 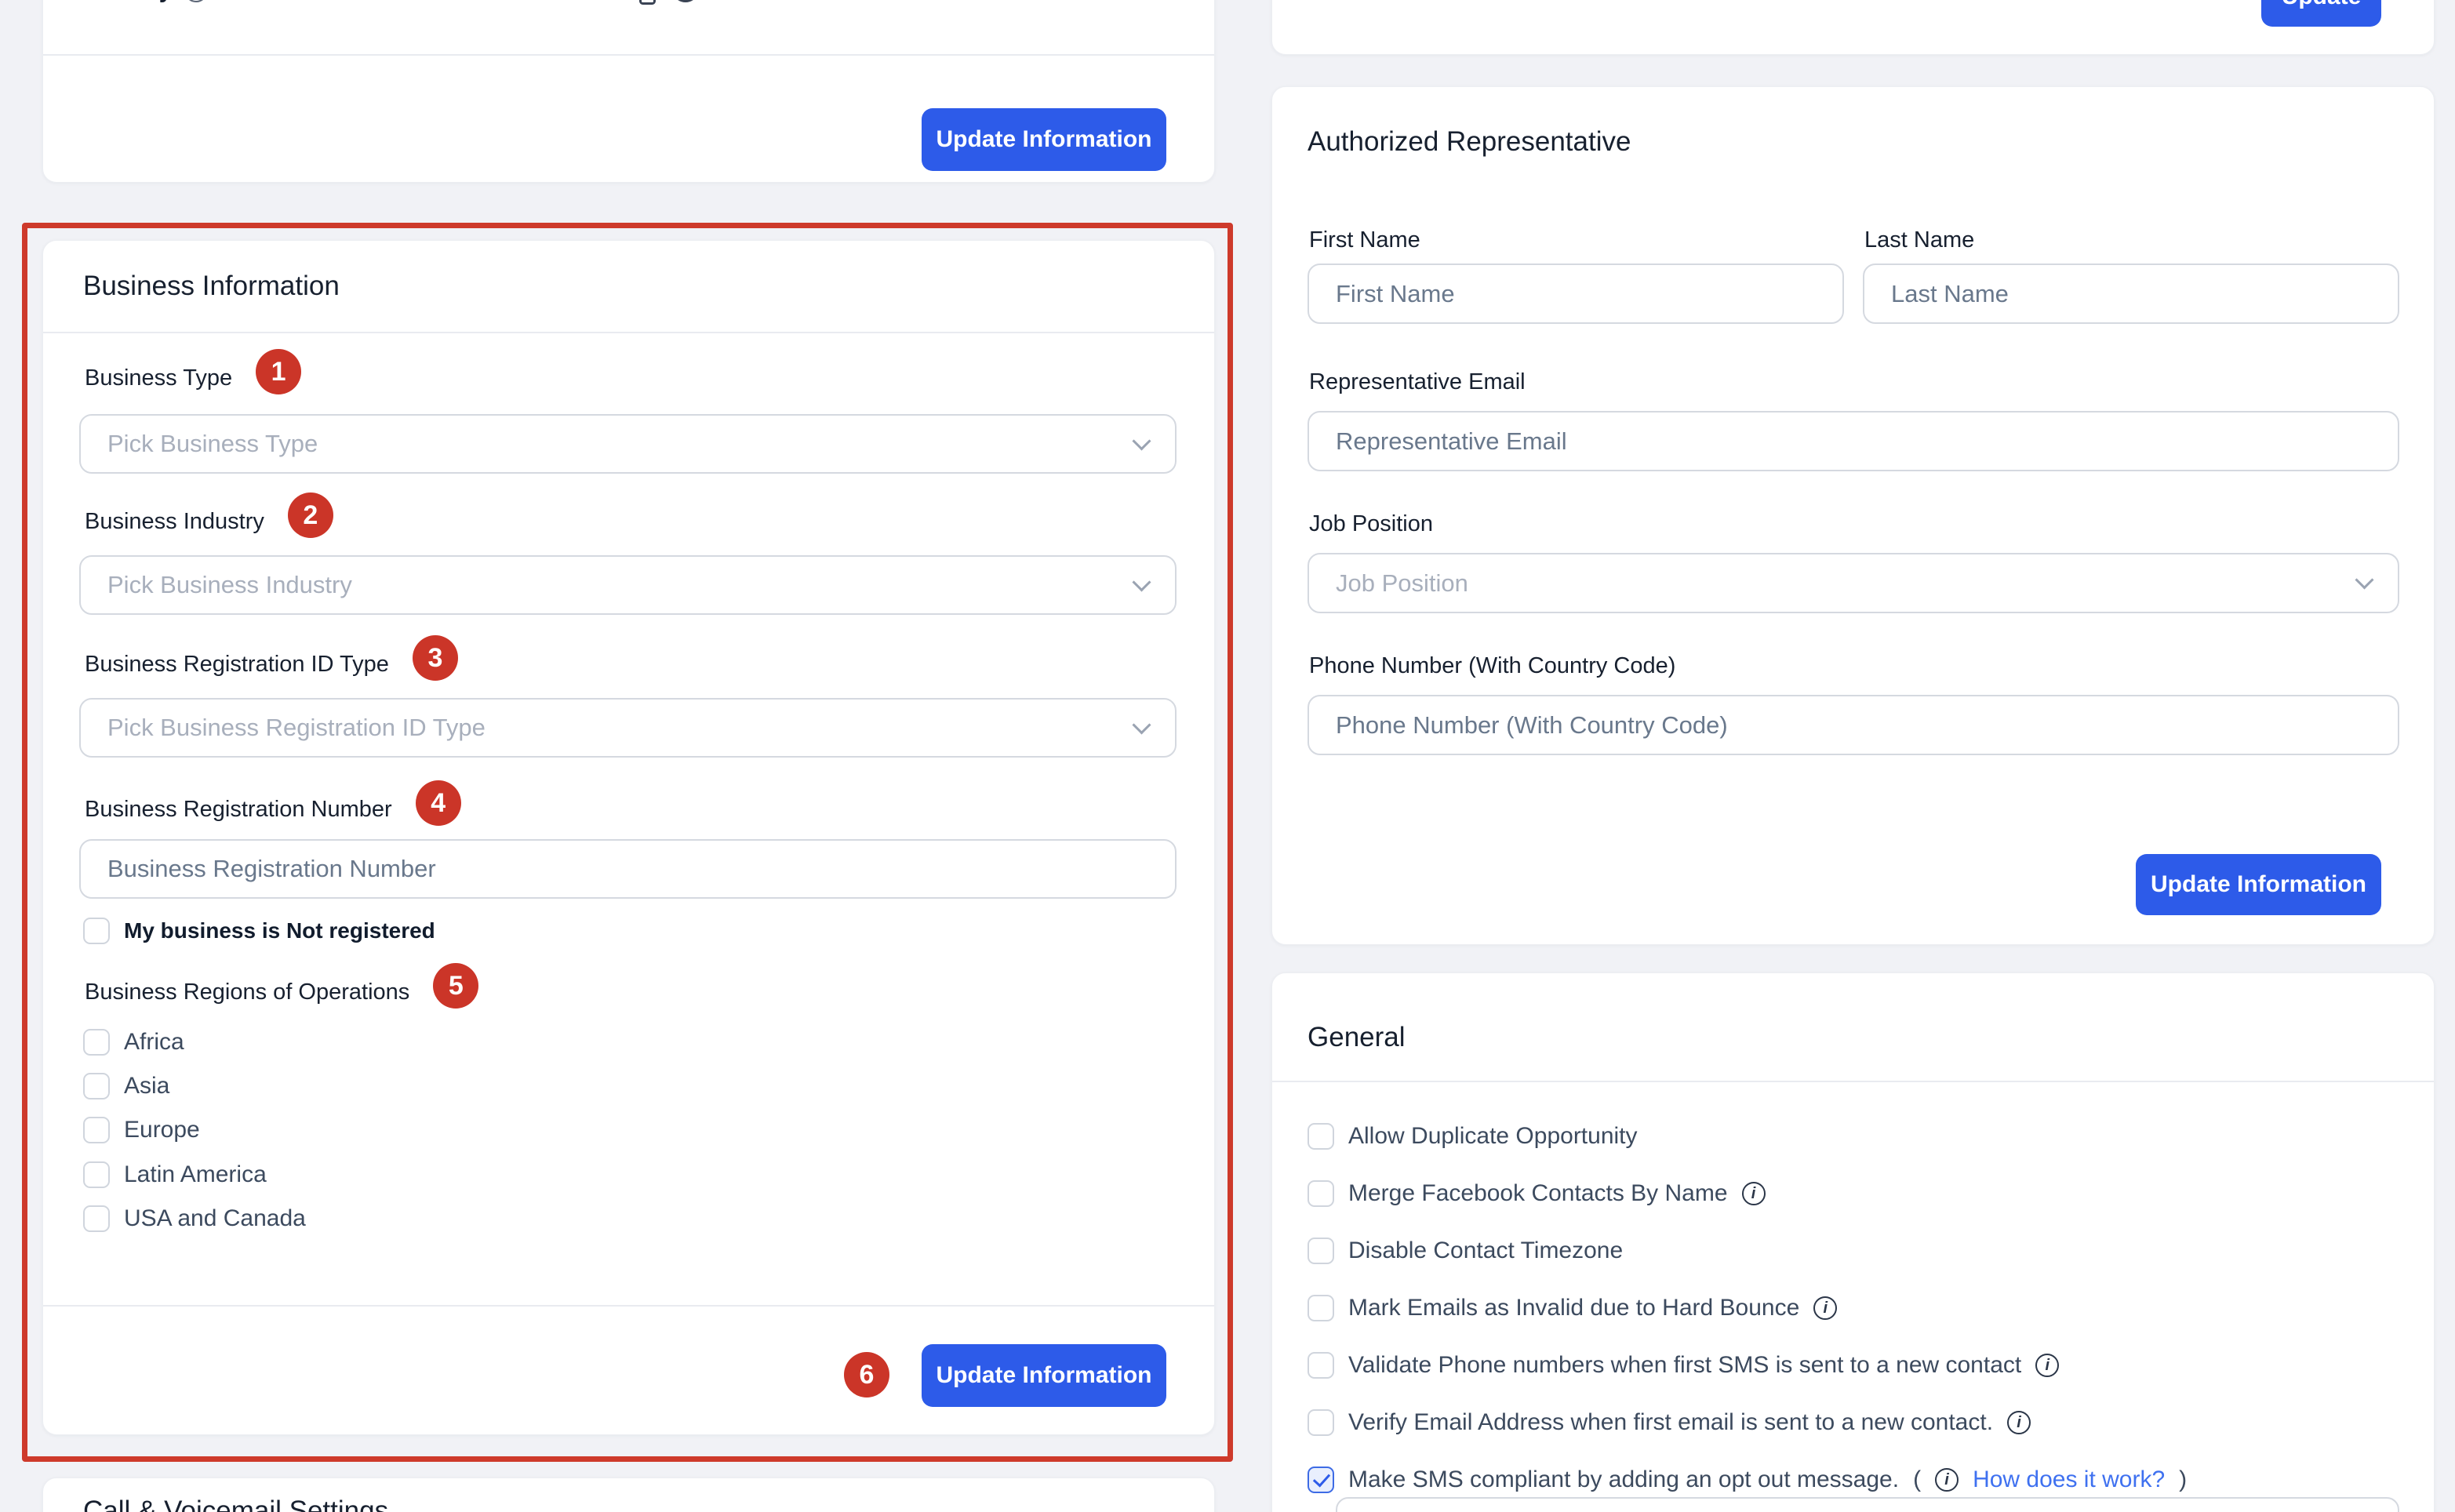 What do you see at coordinates (154, 1042) in the screenshot?
I see `region-africa-label: Africa` at bounding box center [154, 1042].